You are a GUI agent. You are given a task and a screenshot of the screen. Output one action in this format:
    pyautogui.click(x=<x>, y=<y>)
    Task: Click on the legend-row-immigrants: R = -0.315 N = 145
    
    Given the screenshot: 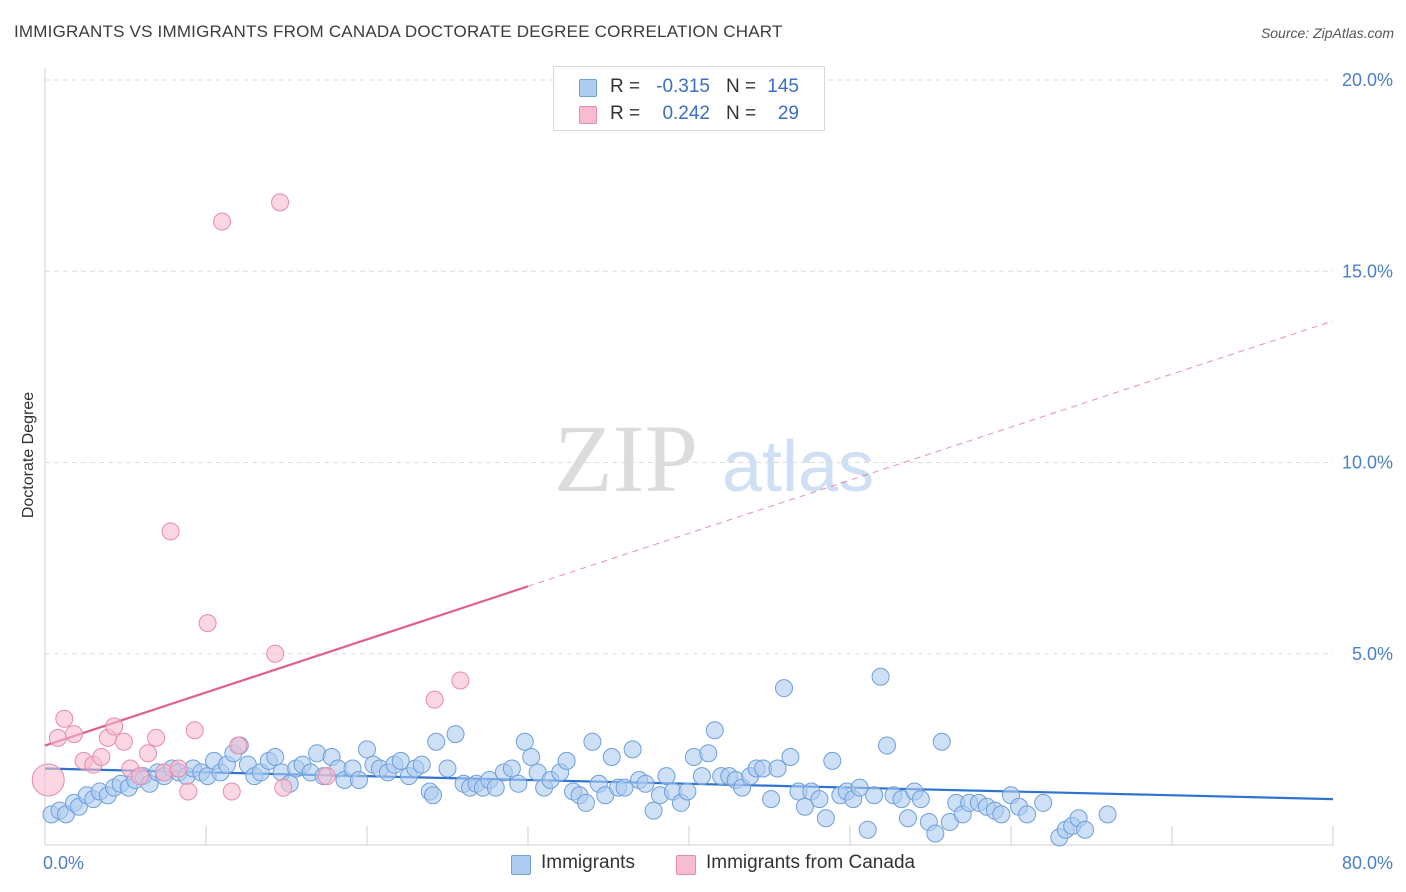 What is the action you would take?
    pyautogui.click(x=689, y=88)
    